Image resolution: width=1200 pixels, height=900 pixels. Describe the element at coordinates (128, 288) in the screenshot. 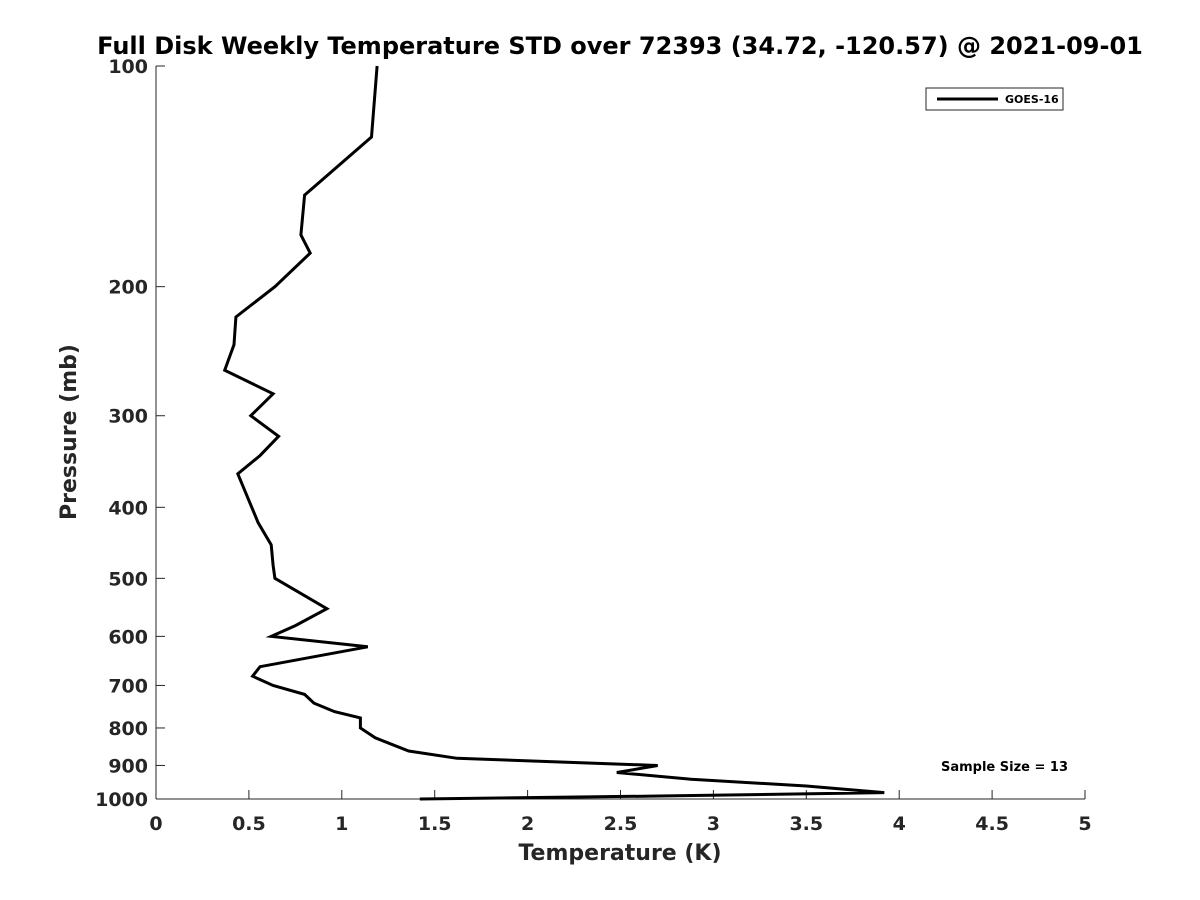

I see `y-tick-label: 200` at that location.